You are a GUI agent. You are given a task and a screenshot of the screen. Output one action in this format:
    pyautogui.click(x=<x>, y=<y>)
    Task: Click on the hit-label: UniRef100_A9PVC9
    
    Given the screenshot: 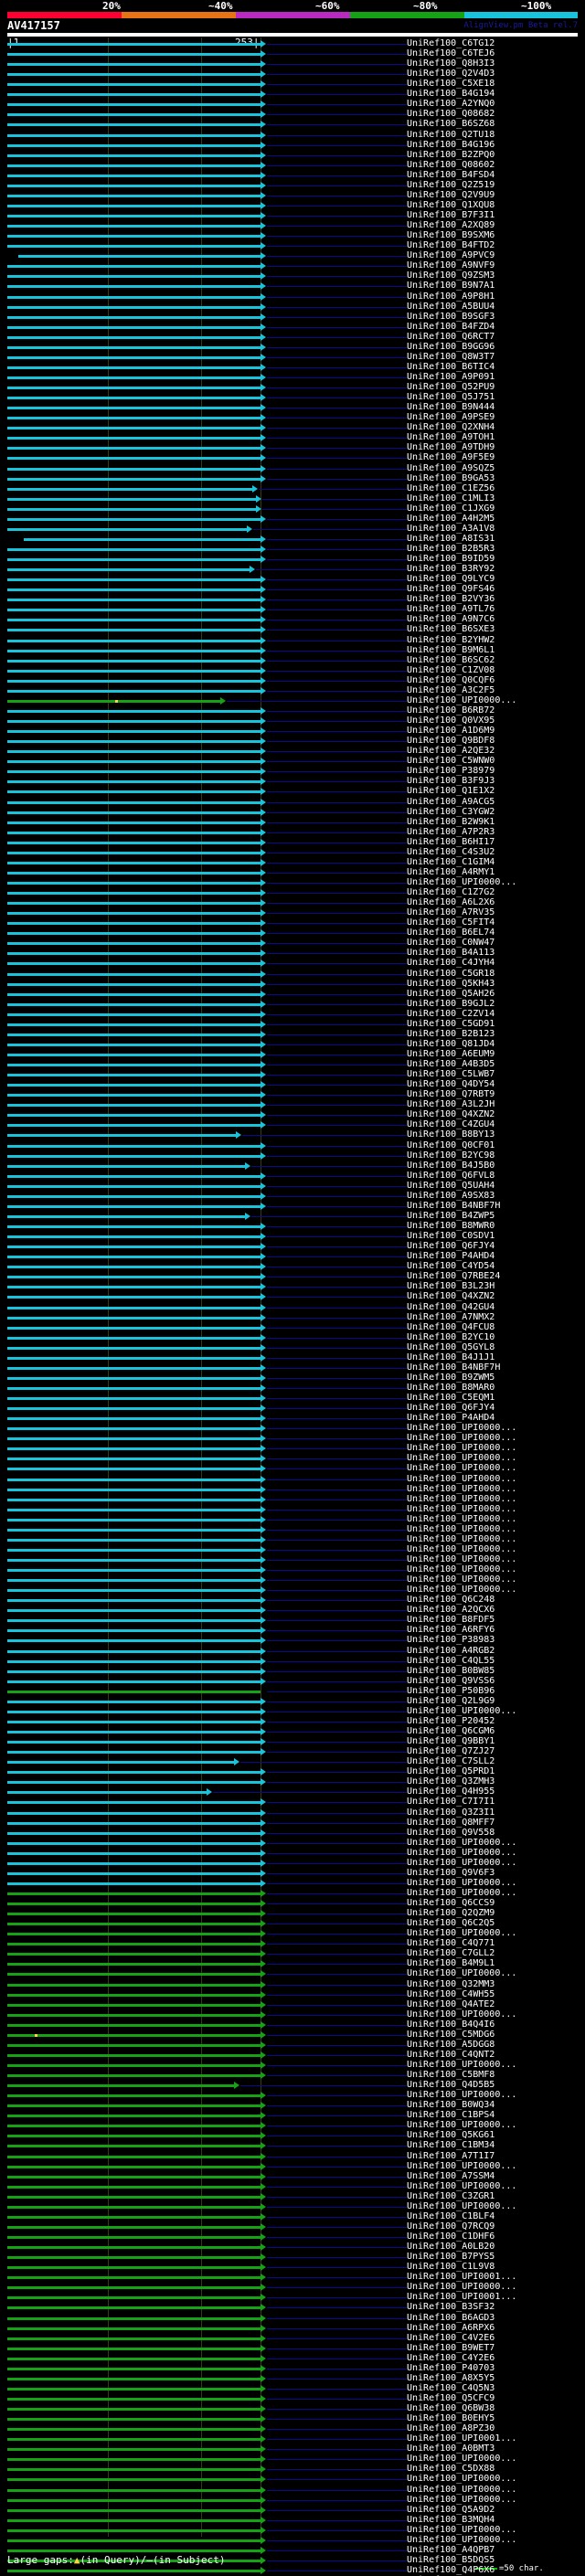 What is the action you would take?
    pyautogui.click(x=451, y=255)
    